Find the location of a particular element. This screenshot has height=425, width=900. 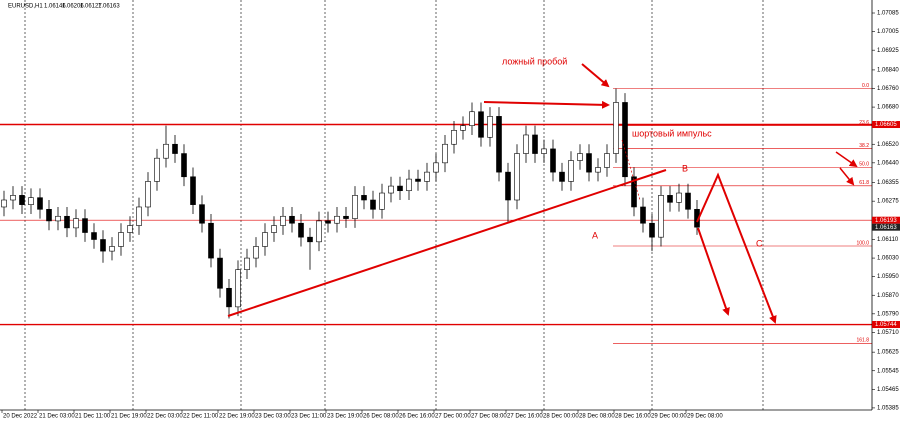

x-tick-label: 21 Dec 11:00 is located at coordinates (93, 417).